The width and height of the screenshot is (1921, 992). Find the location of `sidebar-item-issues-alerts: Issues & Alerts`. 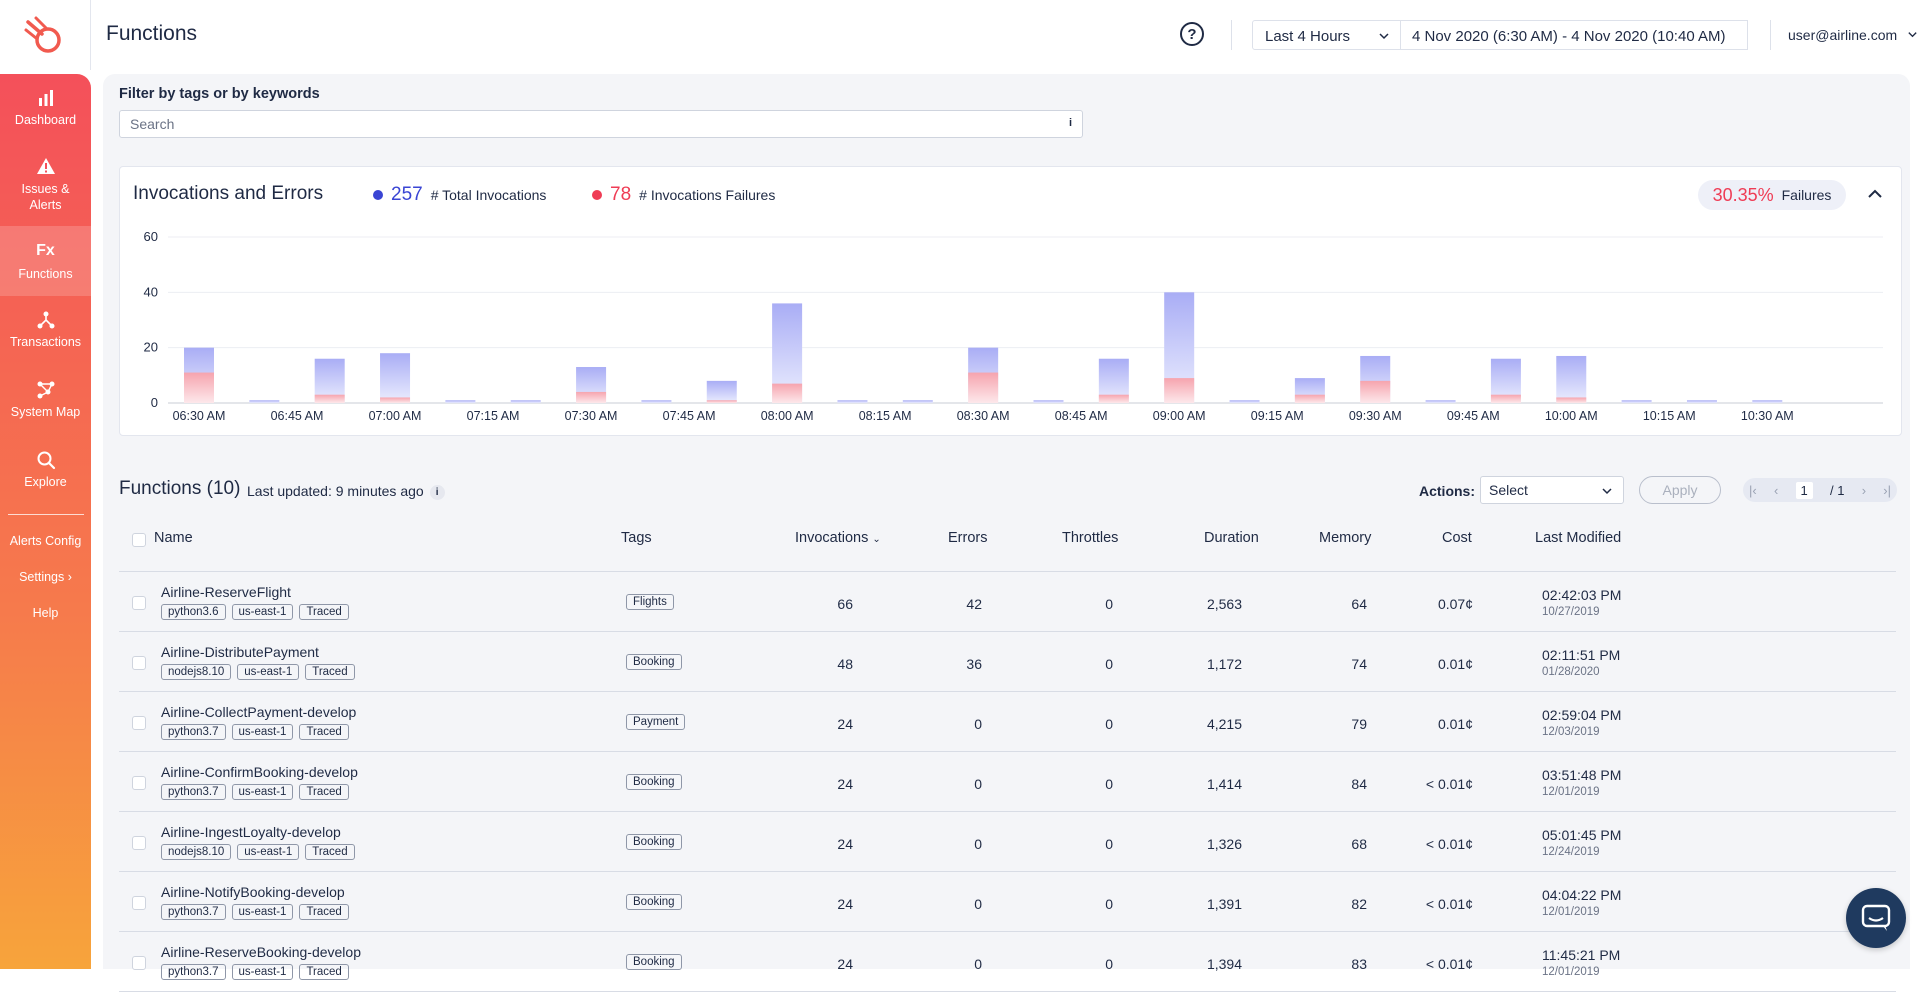

sidebar-item-issues-alerts: Issues & Alerts is located at coordinates (45, 191).